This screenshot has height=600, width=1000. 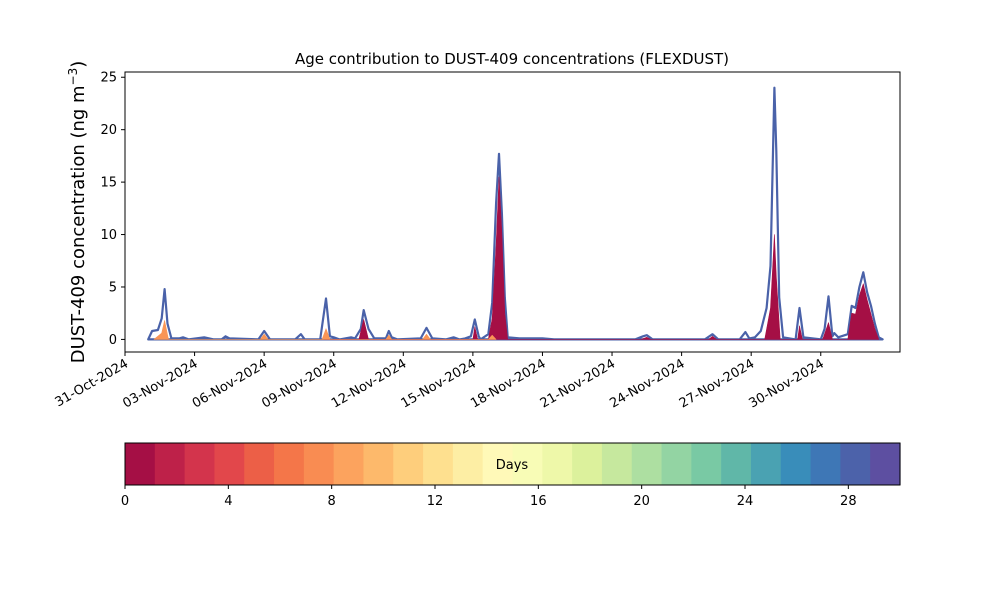 What do you see at coordinates (647, 383) in the screenshot?
I see `x-tick-label: 24-Nov-2024` at bounding box center [647, 383].